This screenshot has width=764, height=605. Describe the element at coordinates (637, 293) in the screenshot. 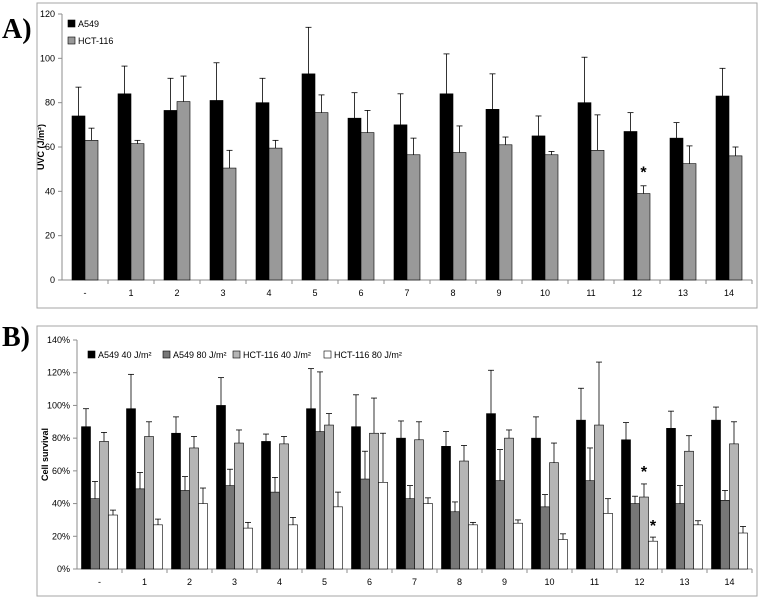

I see `x-tick-label: 12` at that location.